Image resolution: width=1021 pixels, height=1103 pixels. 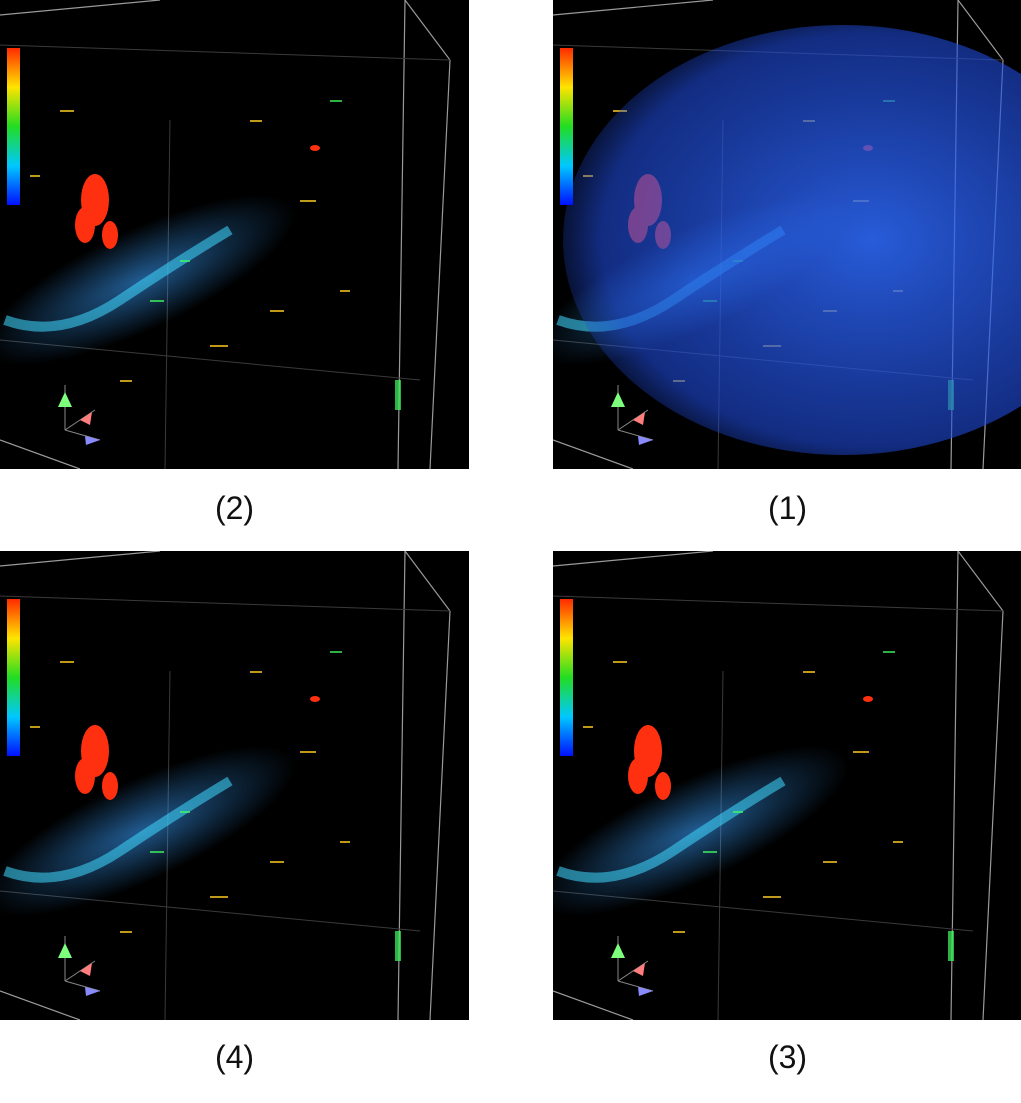 I want to click on panel-label: (3), so click(x=787, y=1057).